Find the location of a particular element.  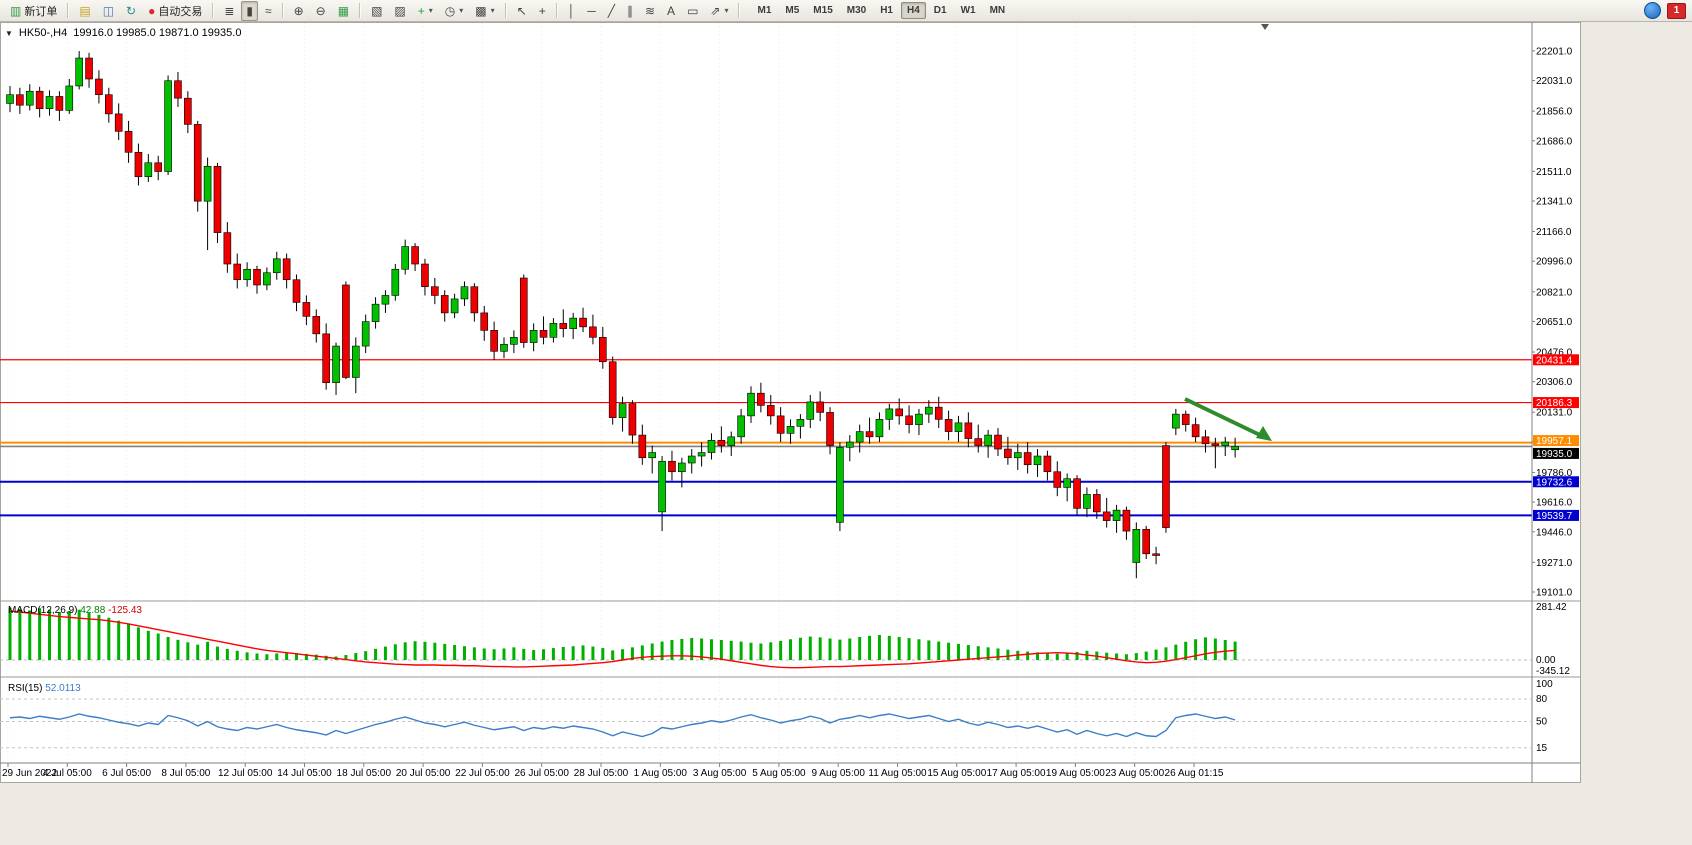

zoom-in-button: ⊕ is located at coordinates (299, 11).